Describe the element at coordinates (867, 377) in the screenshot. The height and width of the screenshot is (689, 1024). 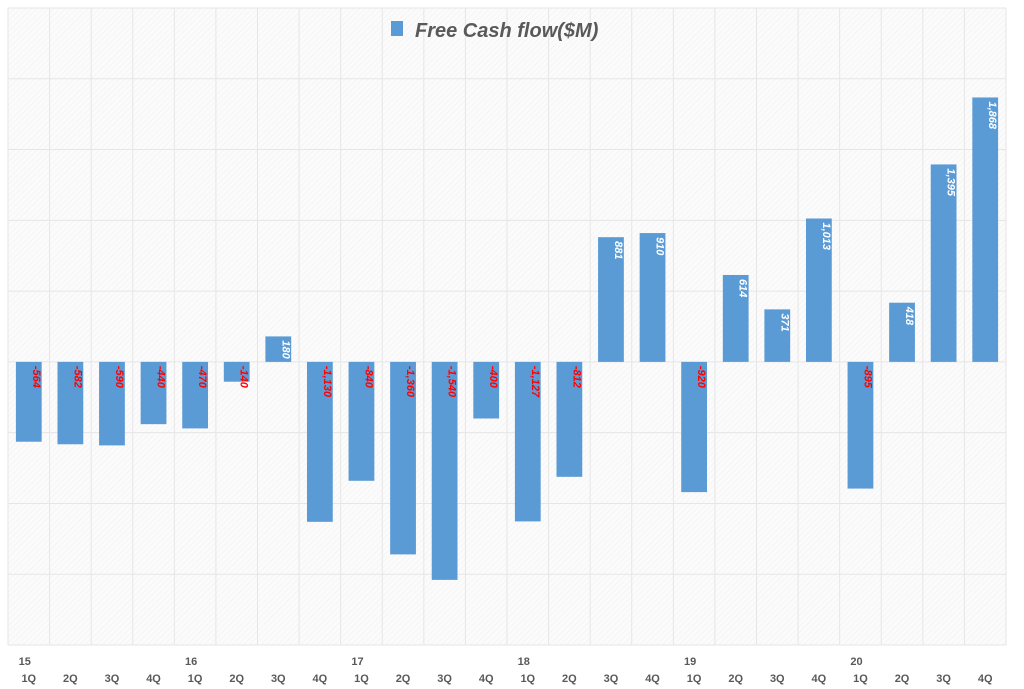
I see `data-label: -895` at that location.